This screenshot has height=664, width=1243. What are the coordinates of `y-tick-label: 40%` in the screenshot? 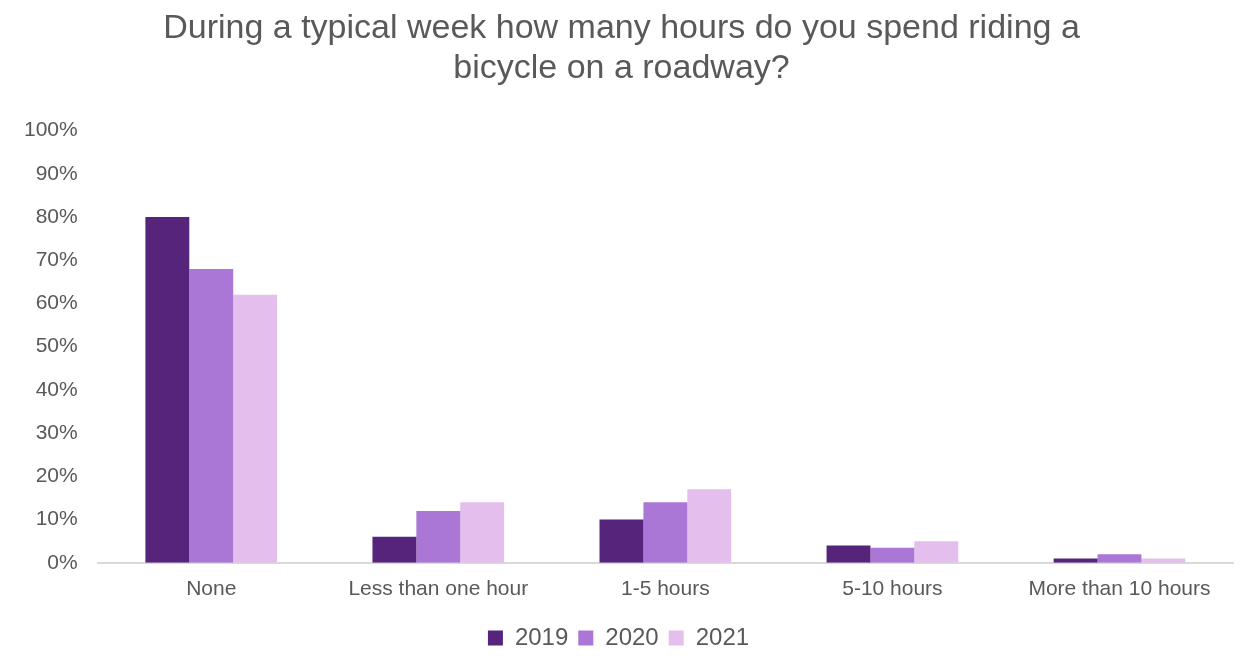 It's located at (56, 388).